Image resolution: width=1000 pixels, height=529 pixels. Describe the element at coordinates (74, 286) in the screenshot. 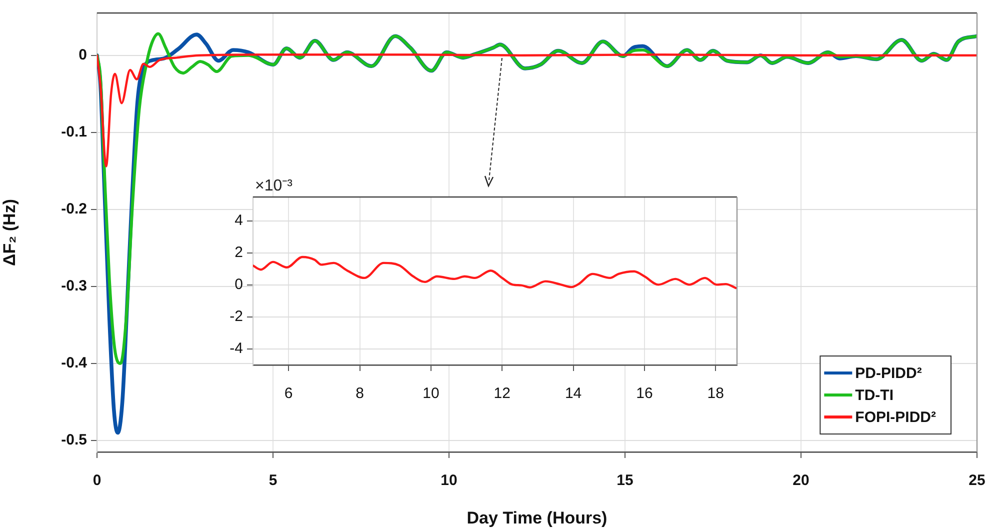

I see `y-tick-label: -0.3` at that location.